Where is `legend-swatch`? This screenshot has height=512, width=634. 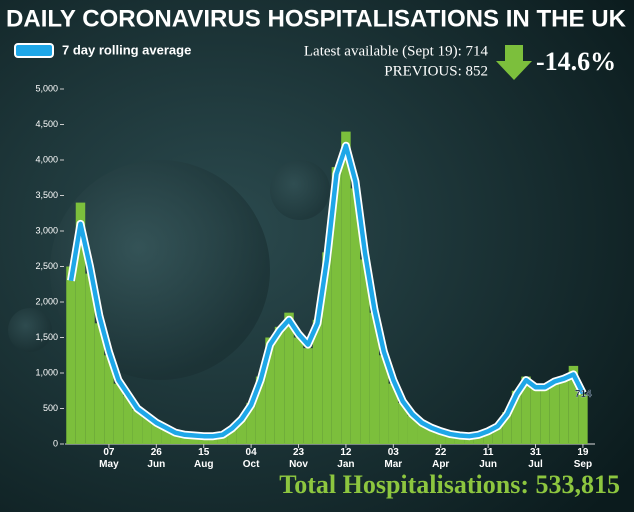
legend-swatch is located at coordinates (34, 50).